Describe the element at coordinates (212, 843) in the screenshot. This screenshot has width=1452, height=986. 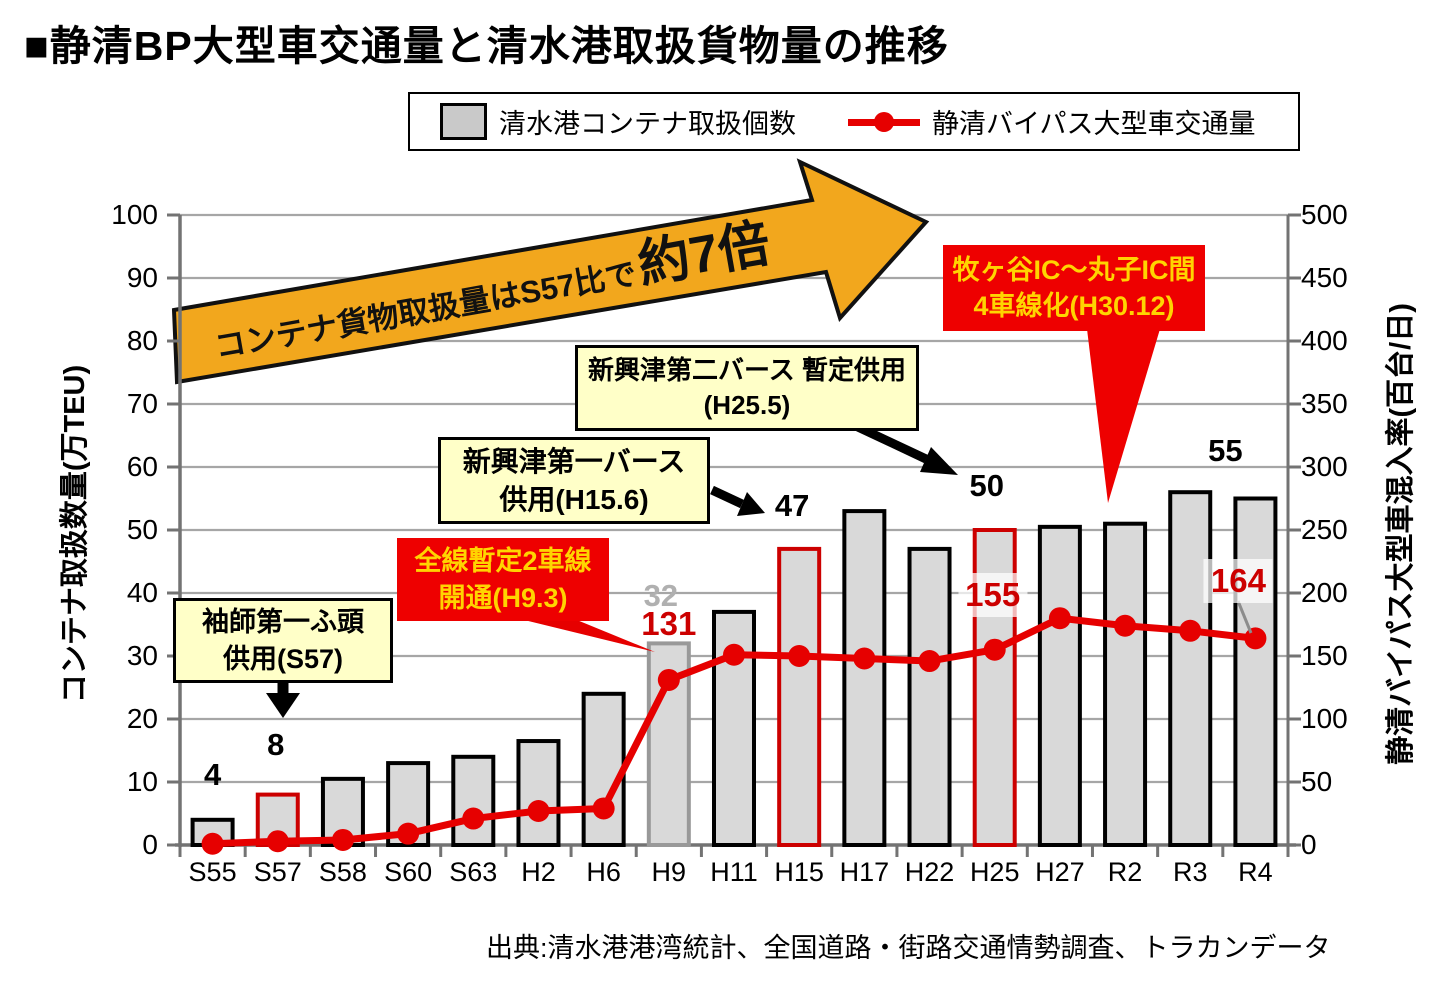
I see `line-point-S55` at that location.